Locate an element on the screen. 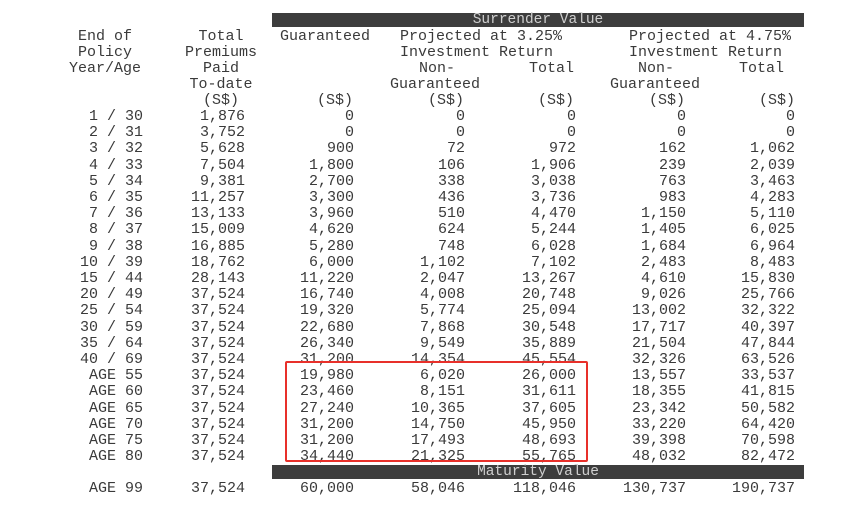 This screenshot has width=865, height=509. cell-year-age: 6 / 35 is located at coordinates (115, 197).